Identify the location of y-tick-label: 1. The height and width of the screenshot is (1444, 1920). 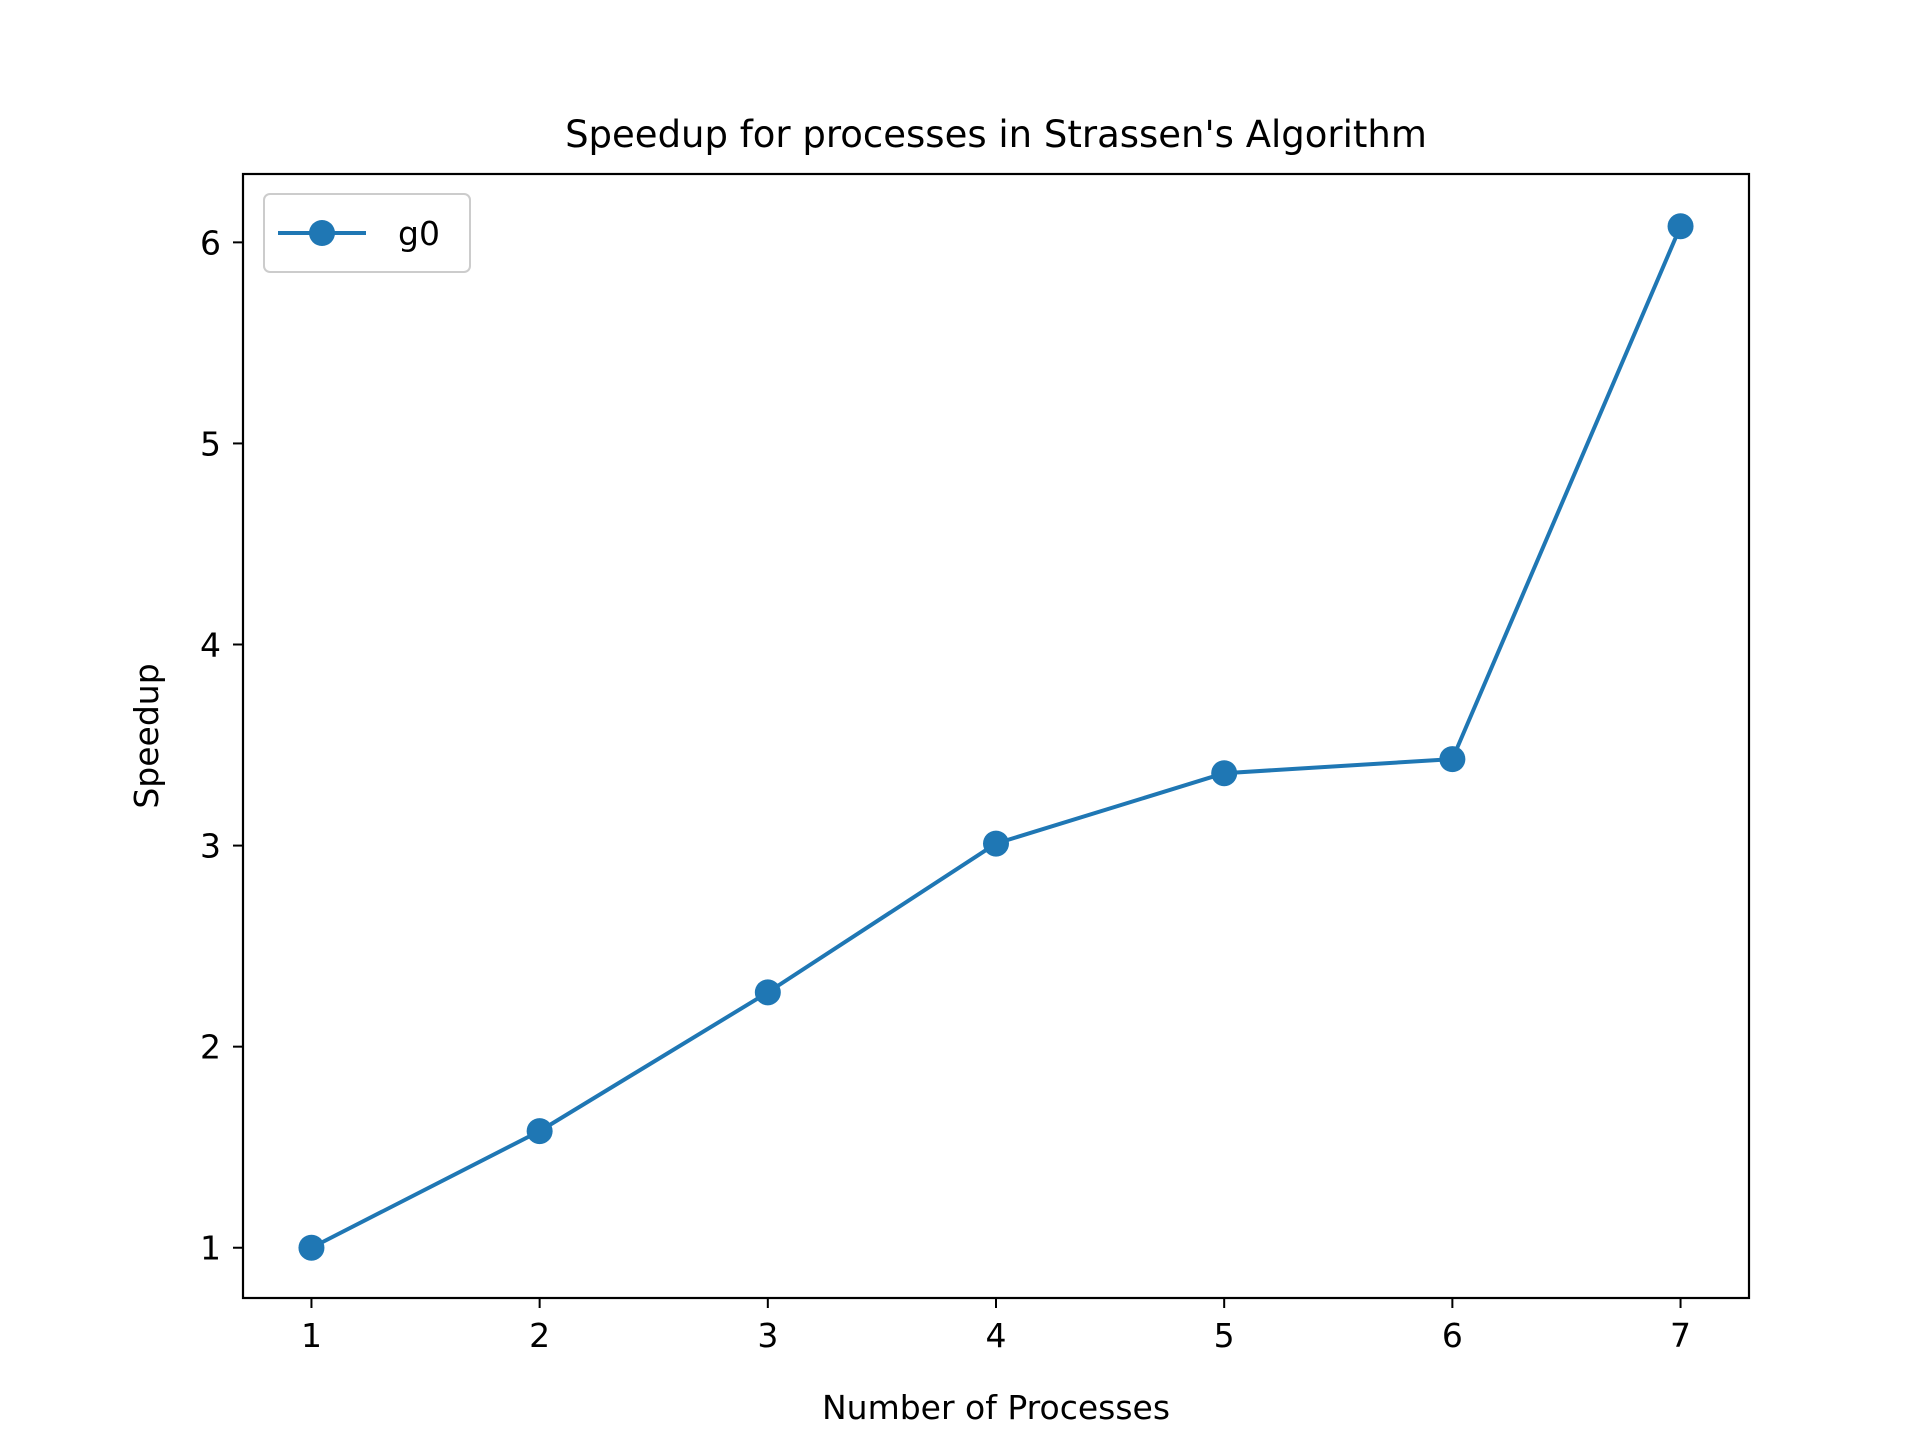
(210, 1248).